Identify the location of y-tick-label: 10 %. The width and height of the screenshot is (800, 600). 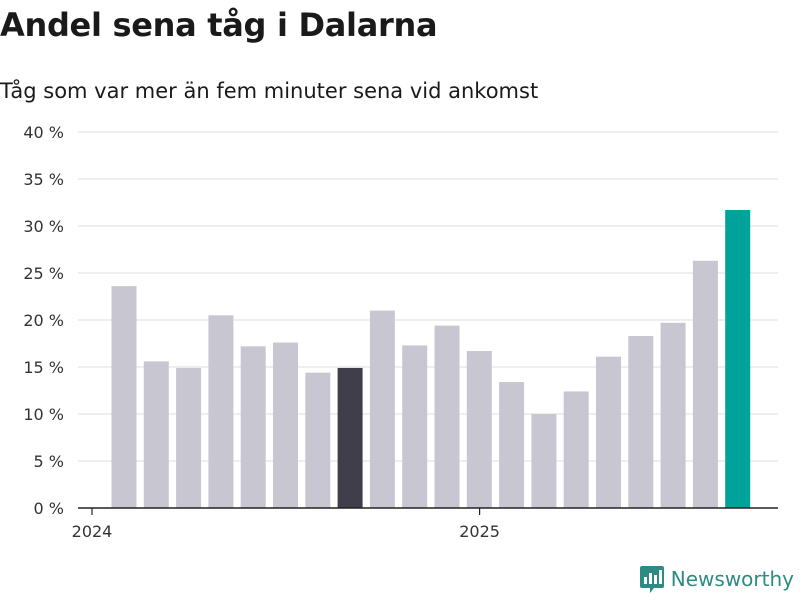
(43, 414).